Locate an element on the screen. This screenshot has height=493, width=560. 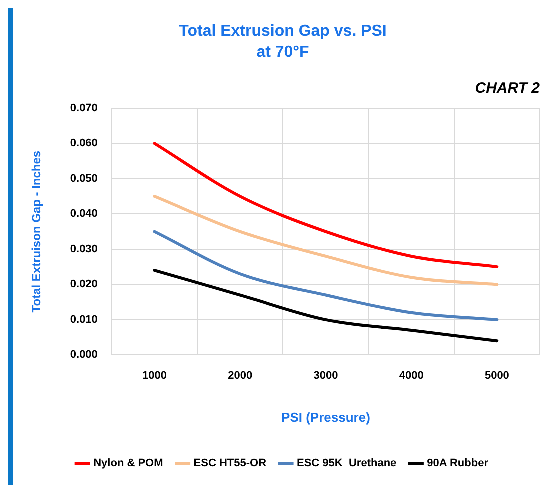
legend-label: 90A Rubber is located at coordinates (458, 464).